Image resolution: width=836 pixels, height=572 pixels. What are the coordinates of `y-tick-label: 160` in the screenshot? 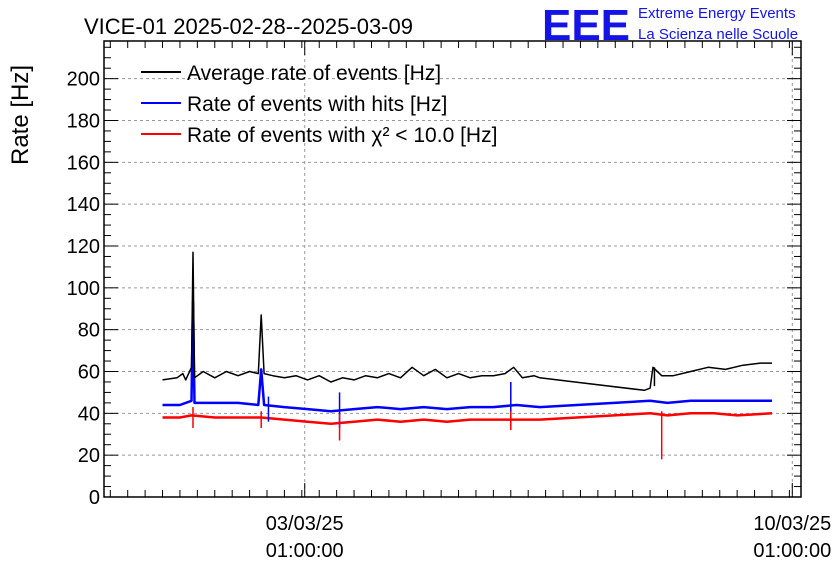 It's located at (83, 163).